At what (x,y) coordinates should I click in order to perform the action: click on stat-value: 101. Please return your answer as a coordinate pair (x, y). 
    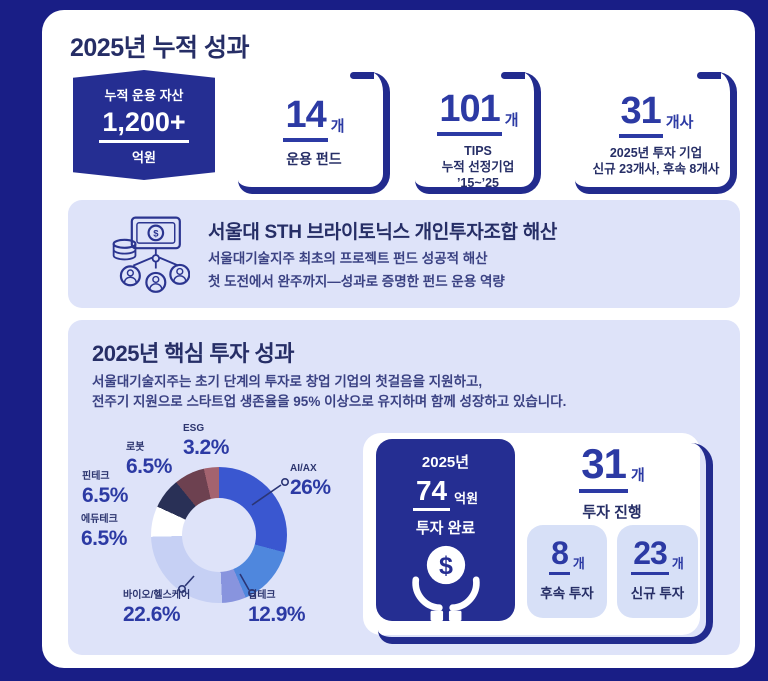
    Looking at the image, I should click on (469, 113).